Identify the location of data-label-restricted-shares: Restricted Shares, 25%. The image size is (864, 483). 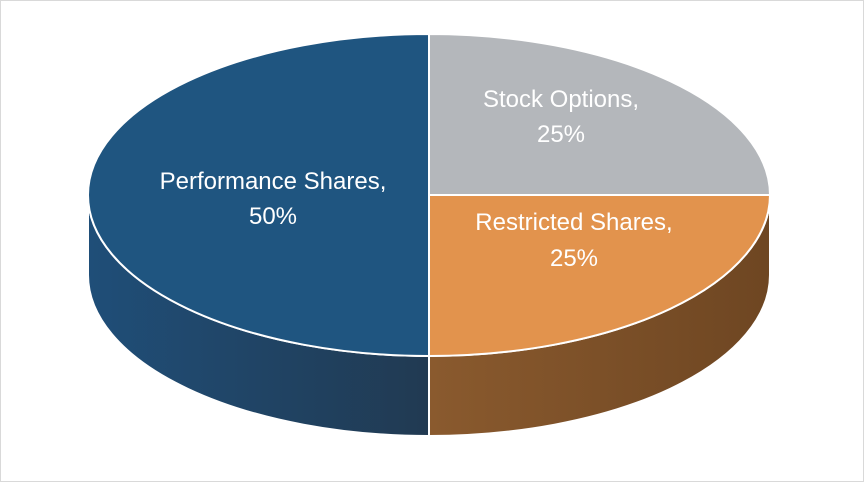
(573, 240).